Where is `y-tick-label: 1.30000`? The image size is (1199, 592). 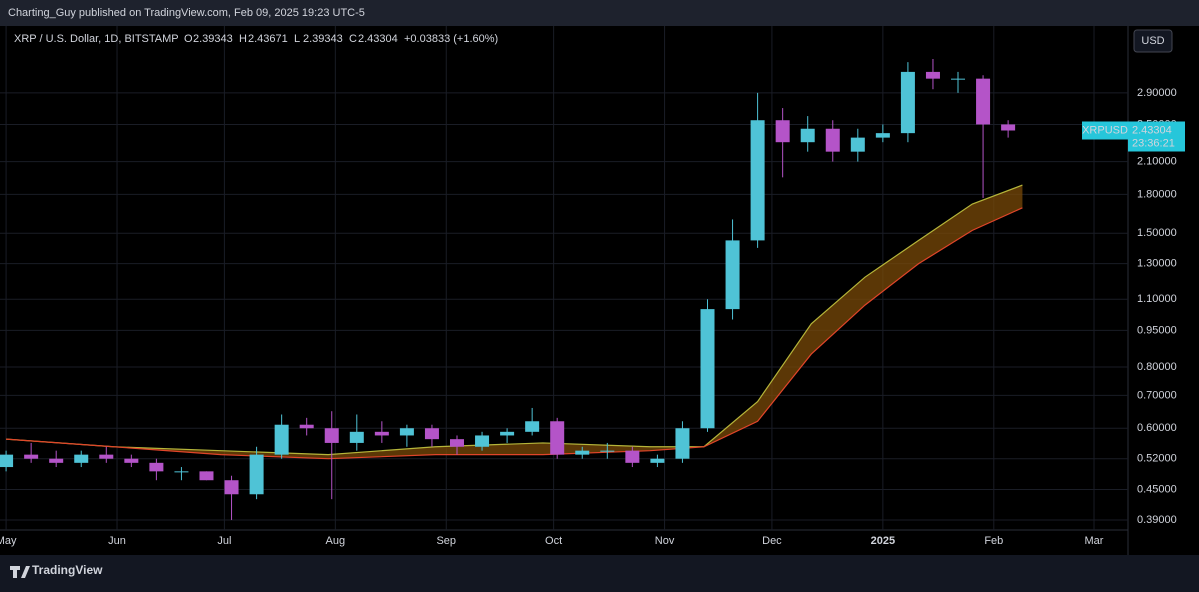 y-tick-label: 1.30000 is located at coordinates (1157, 264).